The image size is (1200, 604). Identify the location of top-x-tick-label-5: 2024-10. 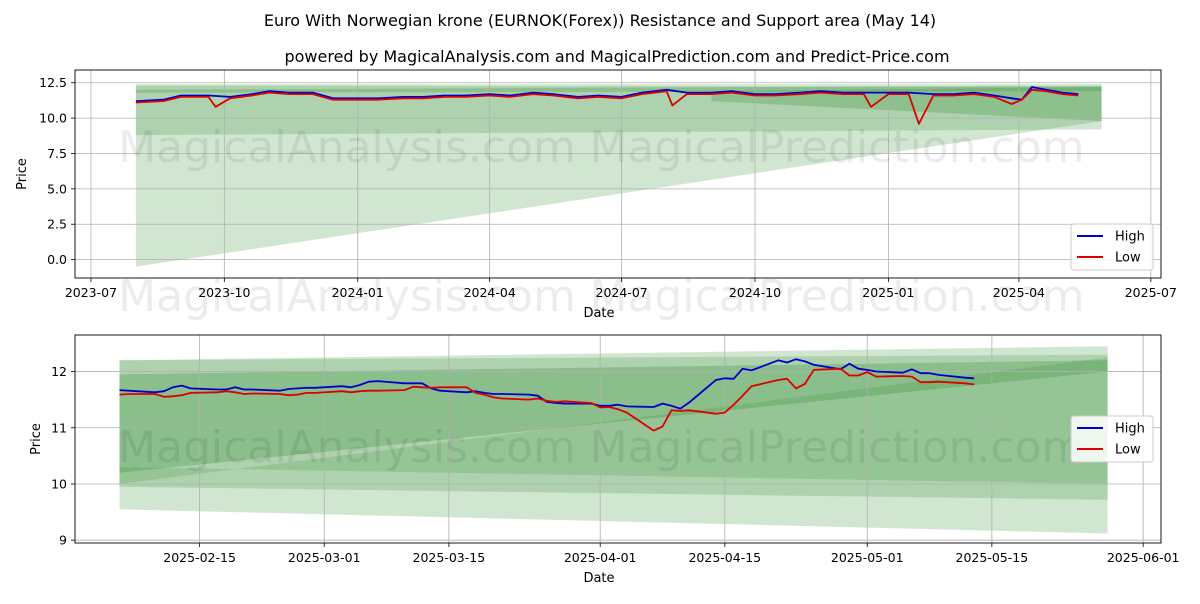
(755, 292).